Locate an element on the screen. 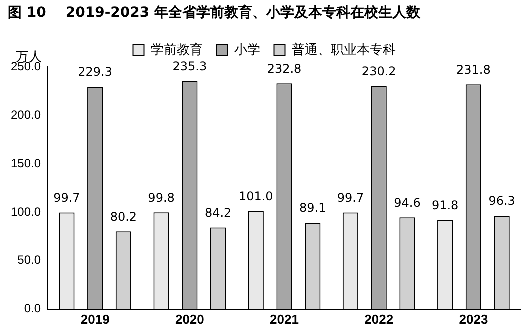  x-tick-label: 2019 is located at coordinates (95, 319).